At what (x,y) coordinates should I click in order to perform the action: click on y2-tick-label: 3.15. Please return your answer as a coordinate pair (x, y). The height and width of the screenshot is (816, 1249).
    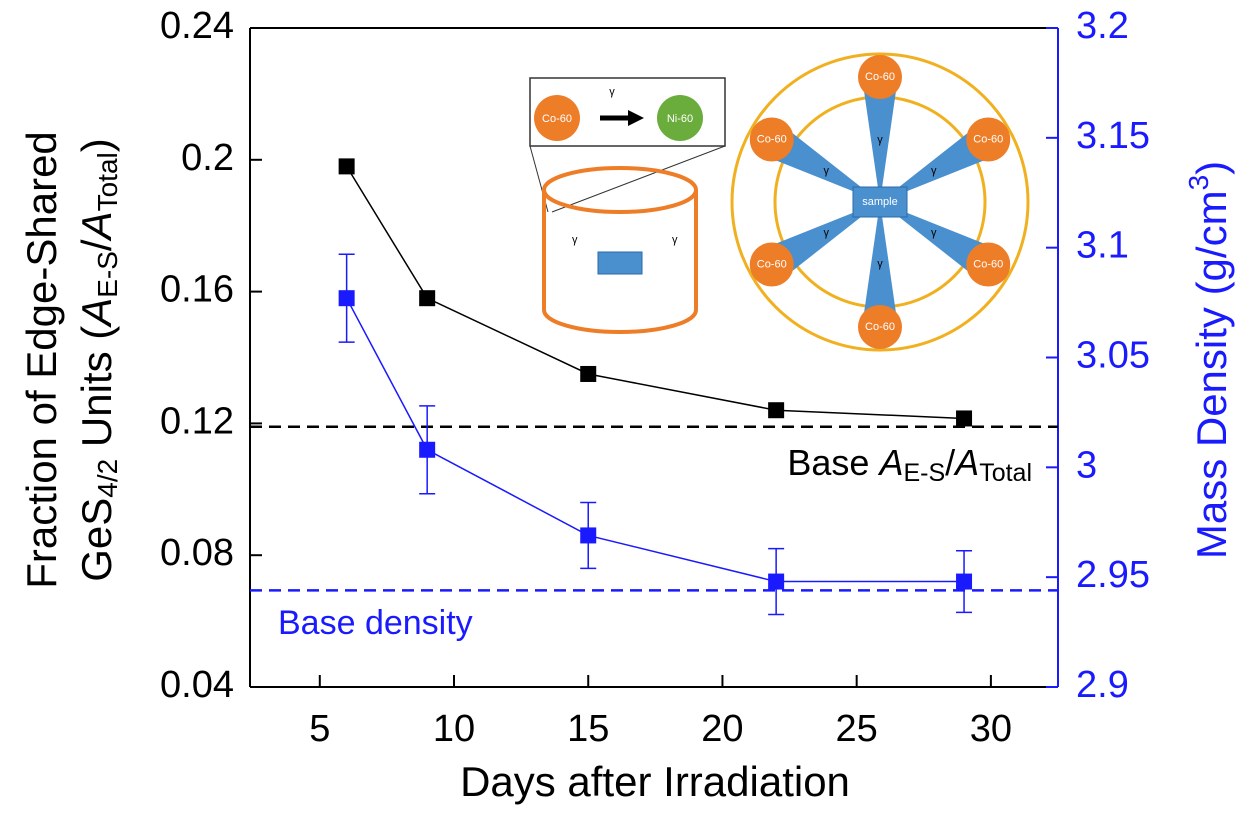
    Looking at the image, I should click on (1113, 136).